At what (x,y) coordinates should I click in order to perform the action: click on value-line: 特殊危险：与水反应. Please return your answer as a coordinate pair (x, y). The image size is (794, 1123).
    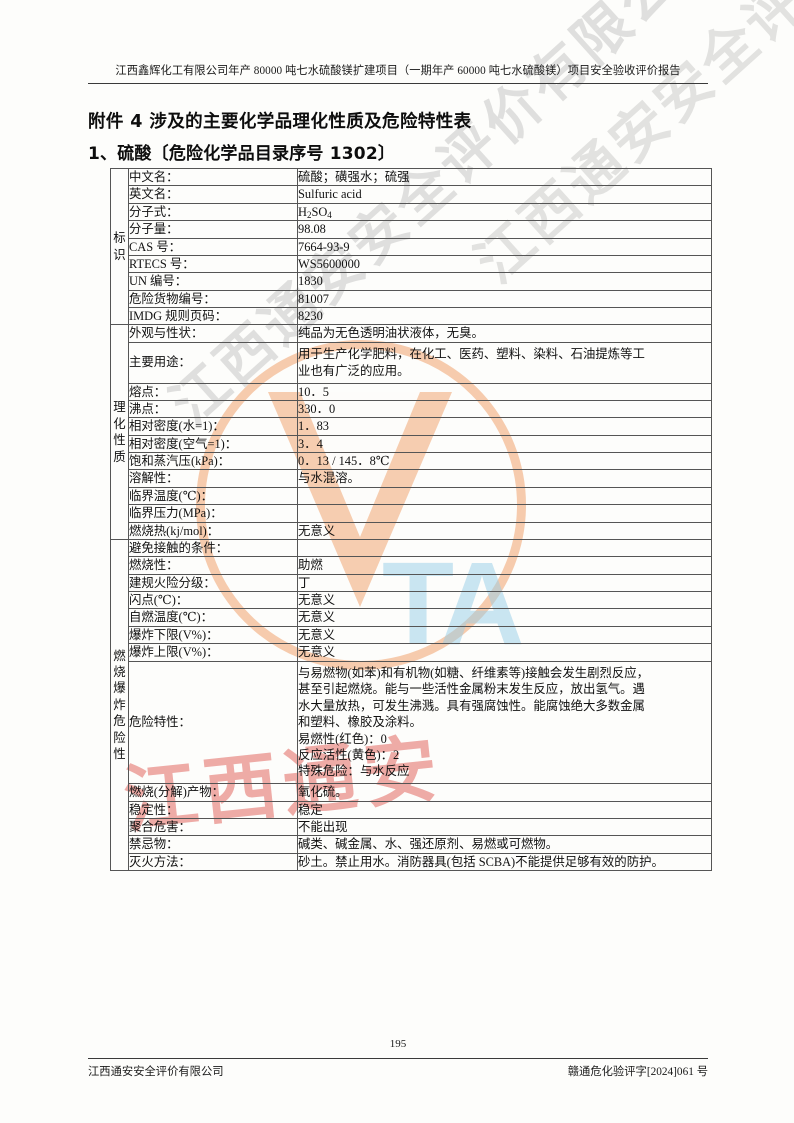
    Looking at the image, I should click on (354, 771).